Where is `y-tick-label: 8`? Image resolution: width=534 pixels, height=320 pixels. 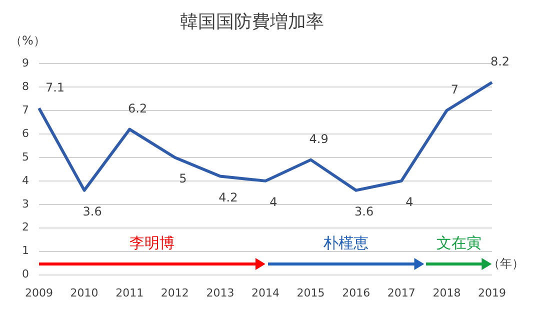
y-tick-label: 8 is located at coordinates (25, 86).